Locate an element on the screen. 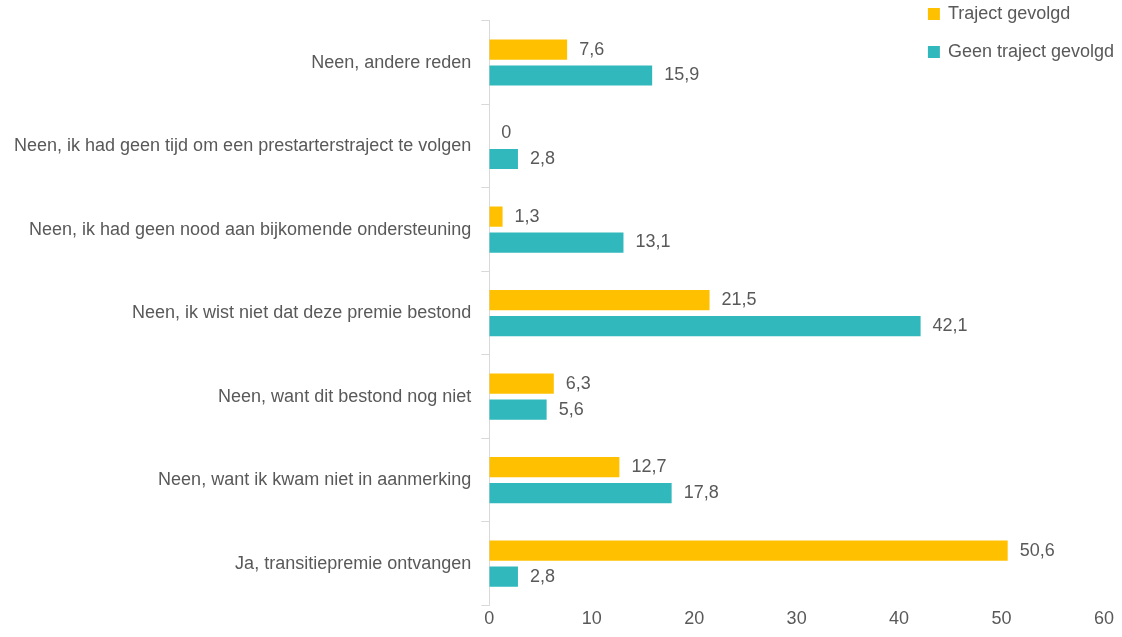 This screenshot has width=1122, height=637. data-label: 0 is located at coordinates (506, 132).